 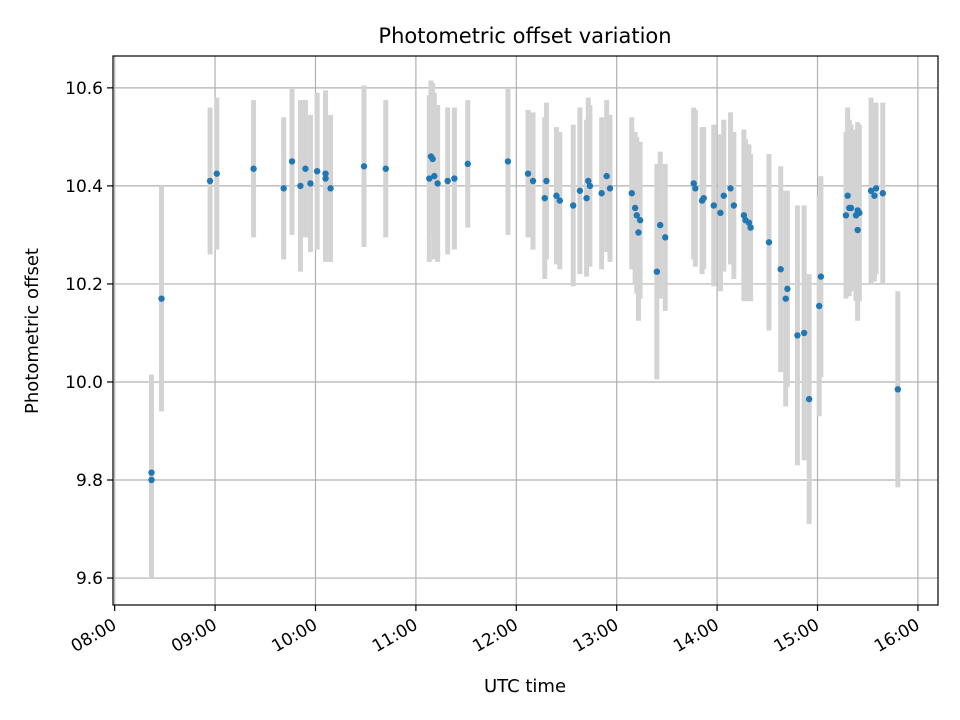 What do you see at coordinates (525, 686) in the screenshot?
I see `x-axis-label: UTC time` at bounding box center [525, 686].